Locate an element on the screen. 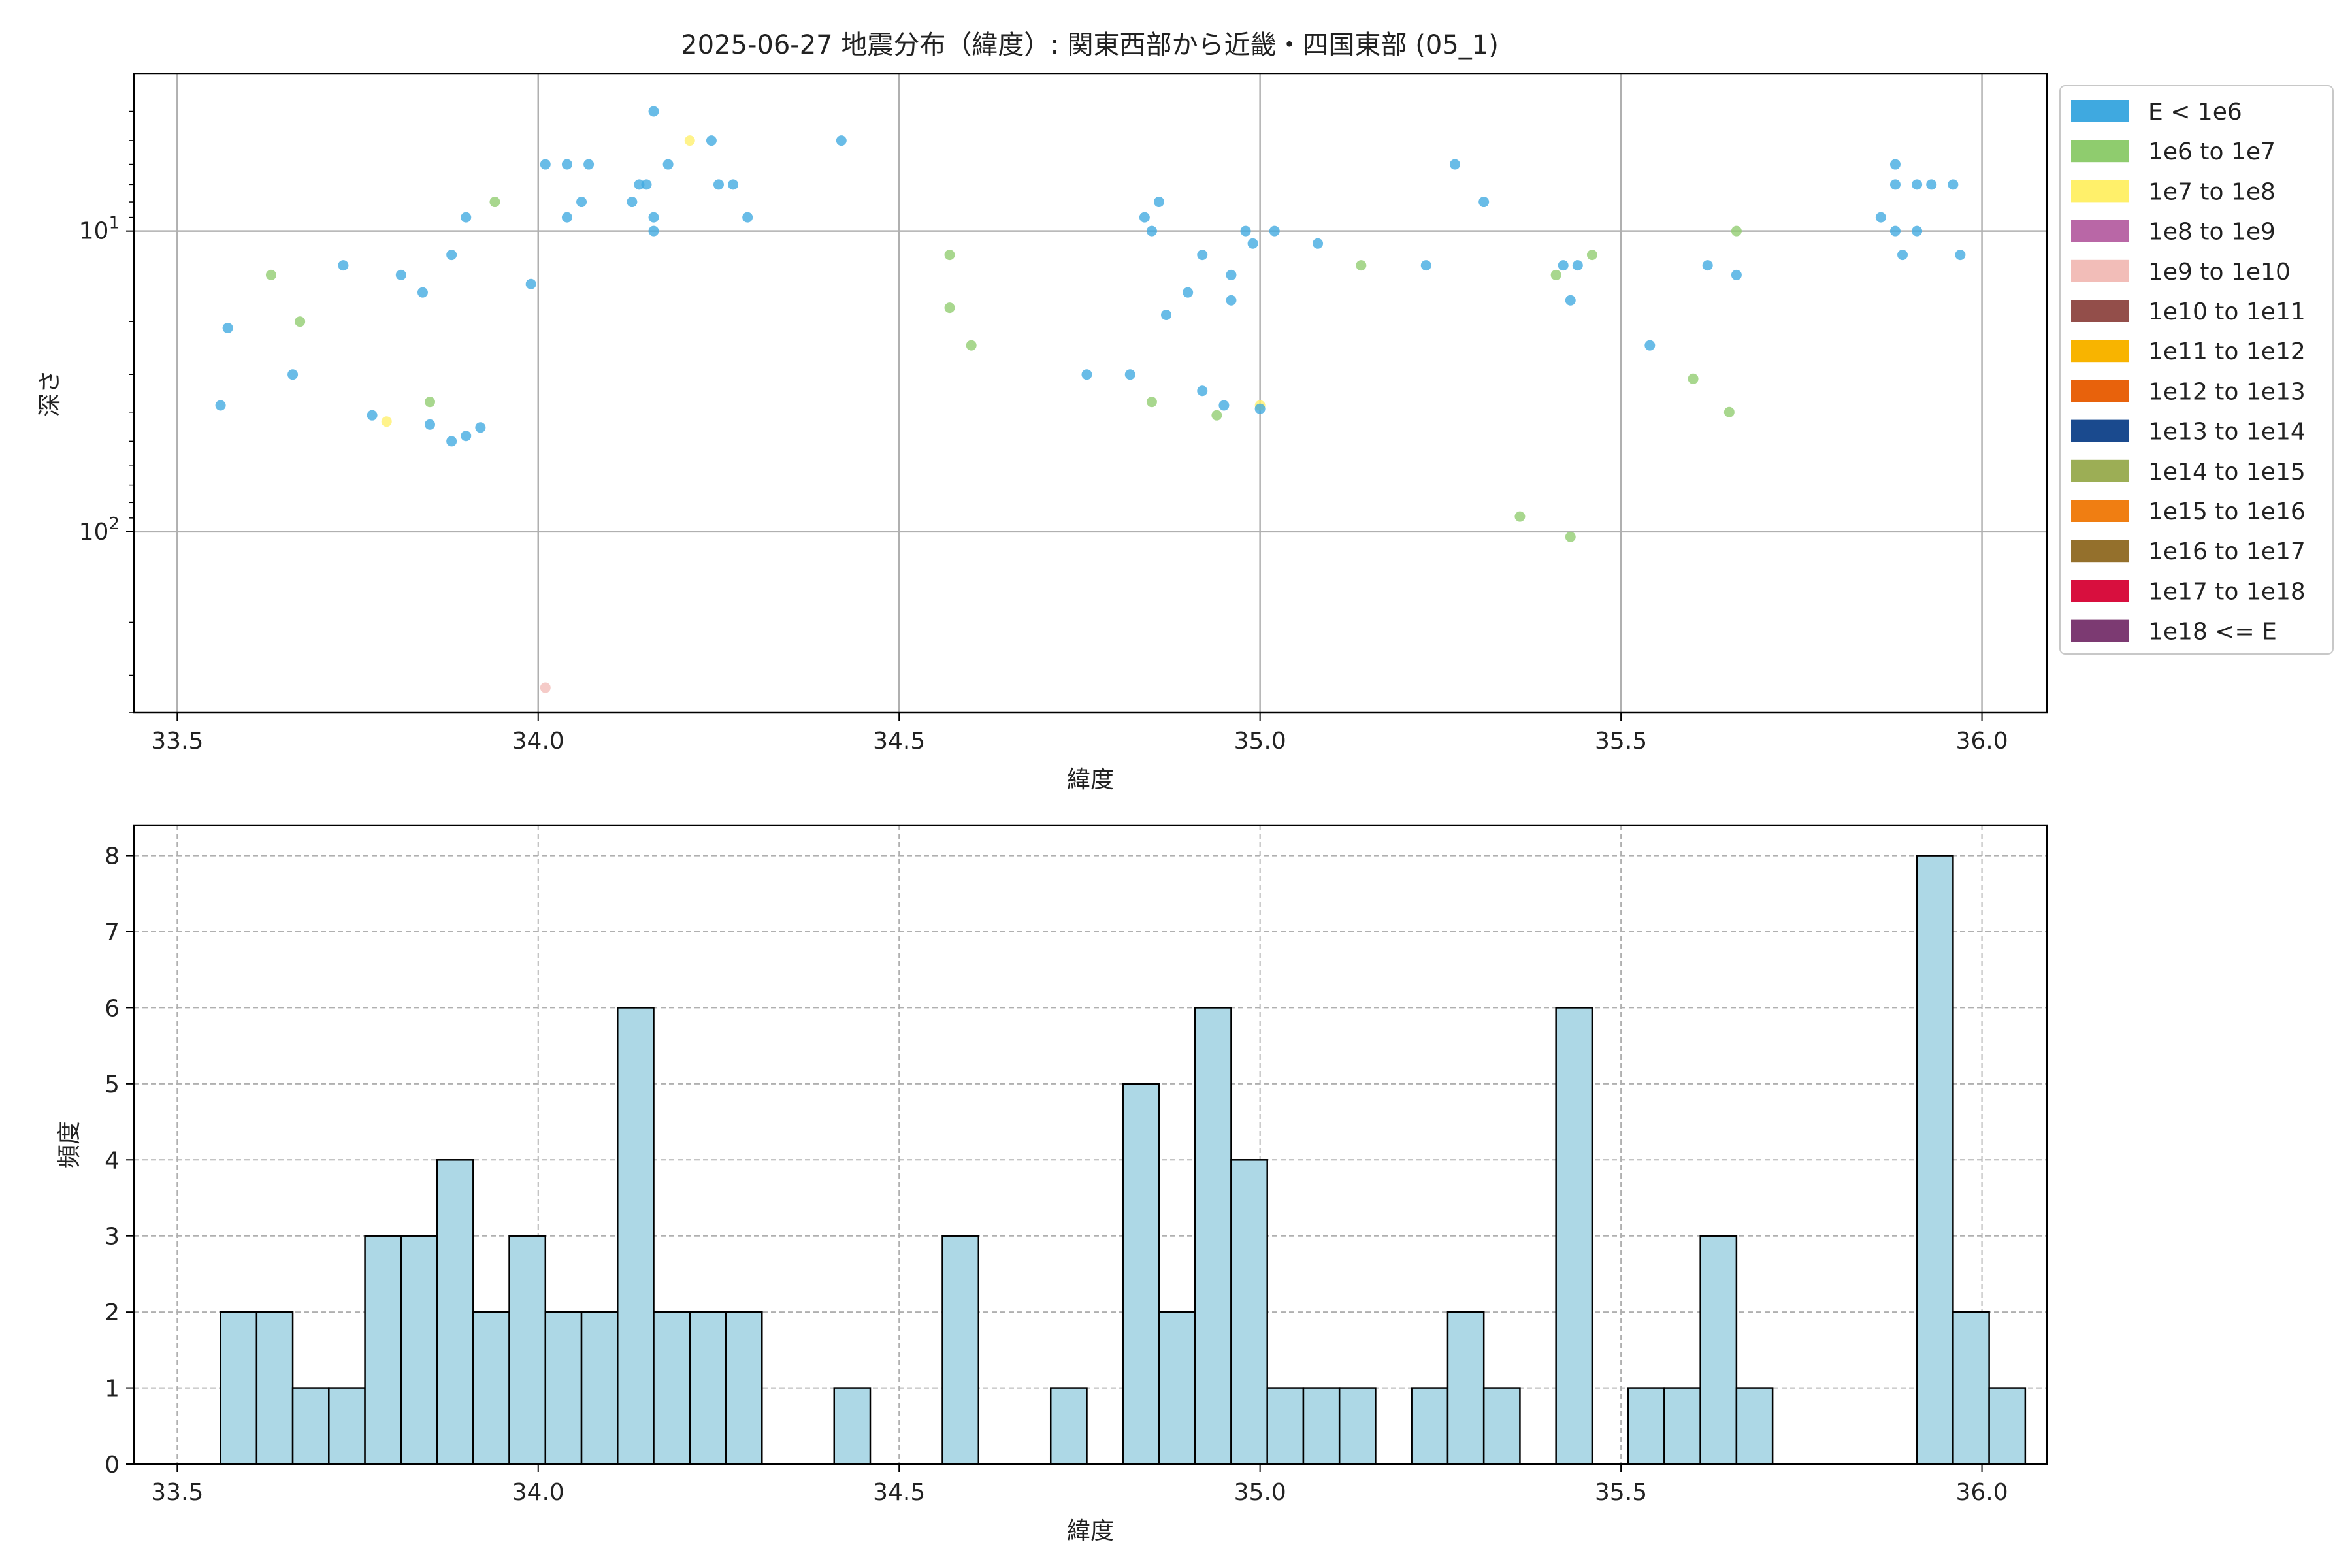 The image size is (2352, 1568). legend-label-3: 1e8 to 1e9 is located at coordinates (2212, 232).